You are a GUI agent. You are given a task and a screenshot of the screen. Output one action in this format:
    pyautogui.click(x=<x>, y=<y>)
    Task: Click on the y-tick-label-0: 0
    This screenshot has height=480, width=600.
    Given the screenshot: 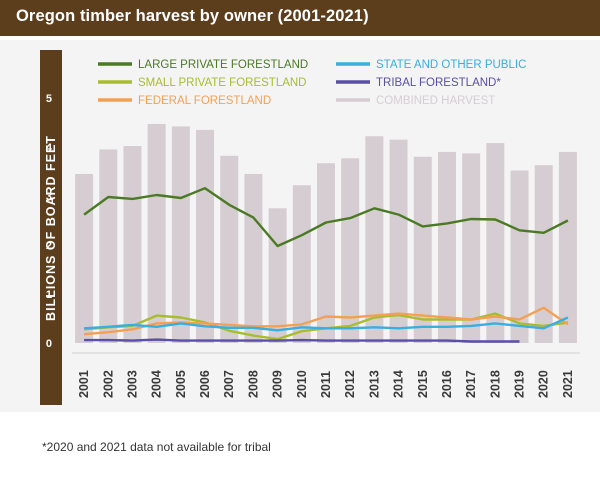 What is the action you would take?
    pyautogui.click(x=49, y=344)
    